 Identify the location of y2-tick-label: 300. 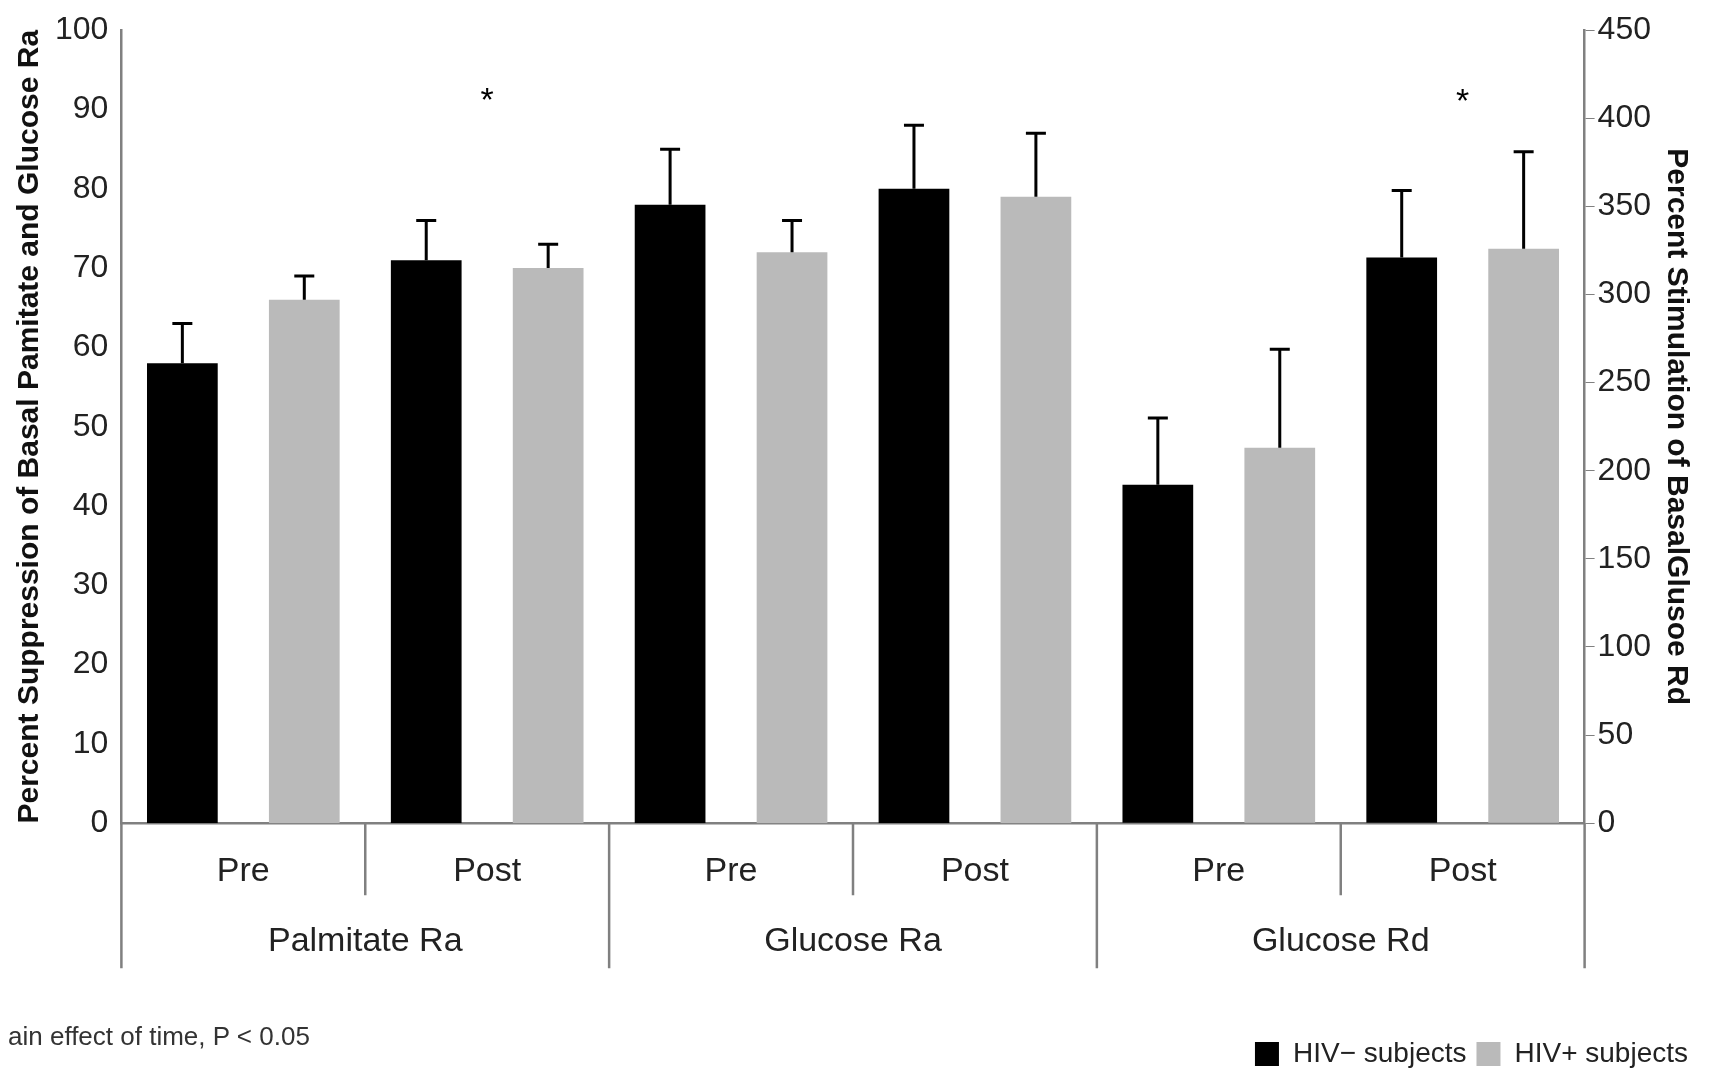
(1624, 292).